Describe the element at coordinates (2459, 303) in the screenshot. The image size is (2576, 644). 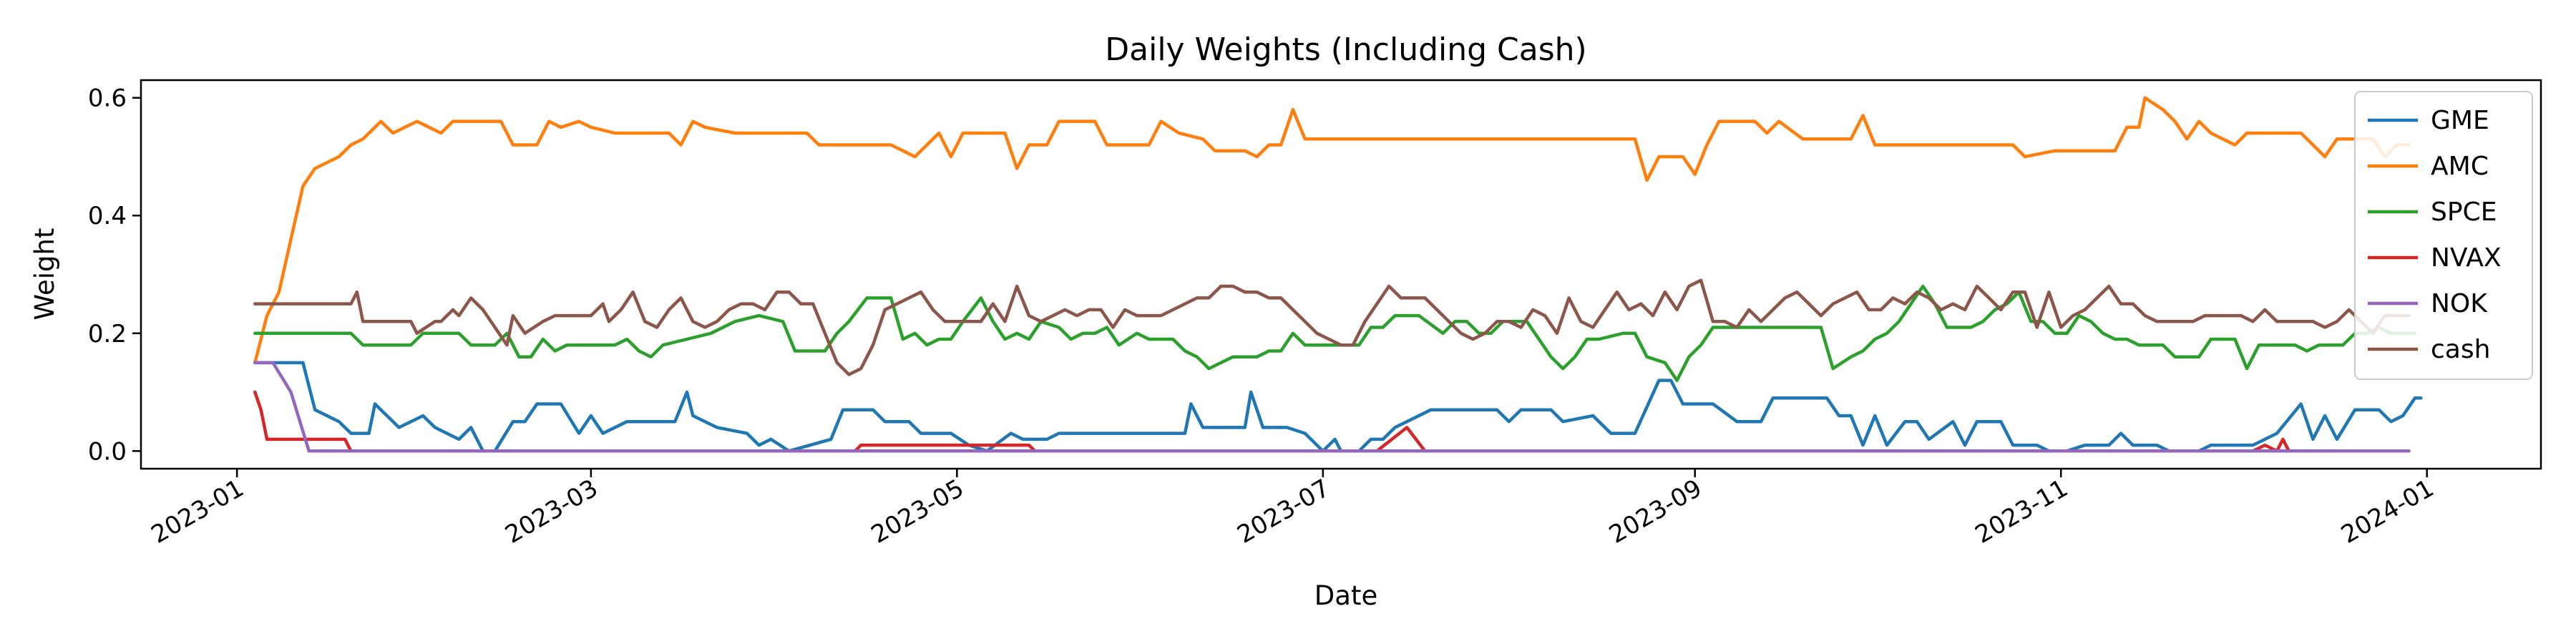
I see `legend-label-nok: NOK` at that location.